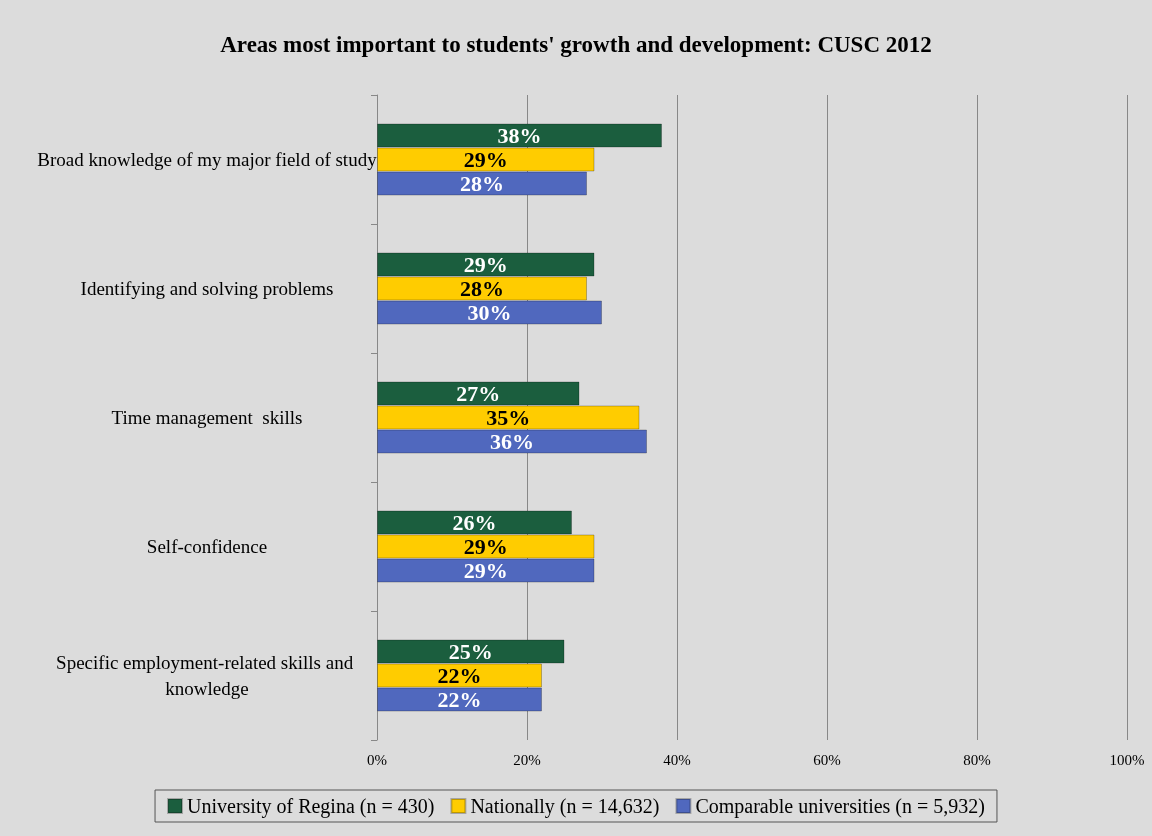 This screenshot has height=836, width=1152. What do you see at coordinates (311, 806) in the screenshot?
I see `legend-label: University of Regina (n = 430)` at bounding box center [311, 806].